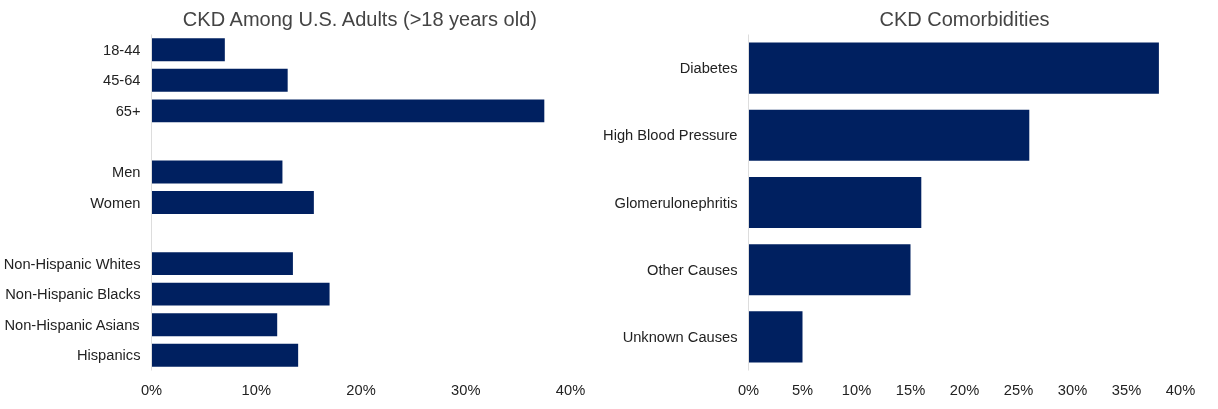 Image resolution: width=1218 pixels, height=409 pixels. What do you see at coordinates (115, 202) in the screenshot?
I see `y-tick-label: Women` at bounding box center [115, 202].